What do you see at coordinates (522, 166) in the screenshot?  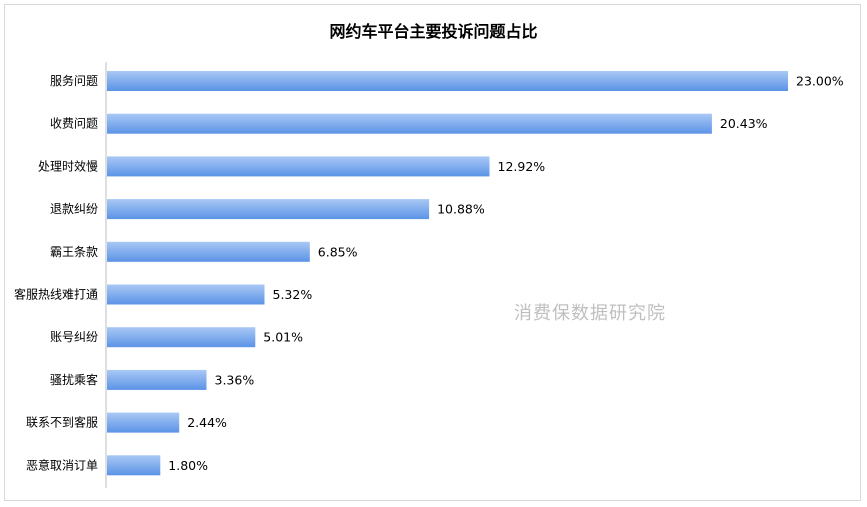 I see `value-label: 12.92%` at bounding box center [522, 166].